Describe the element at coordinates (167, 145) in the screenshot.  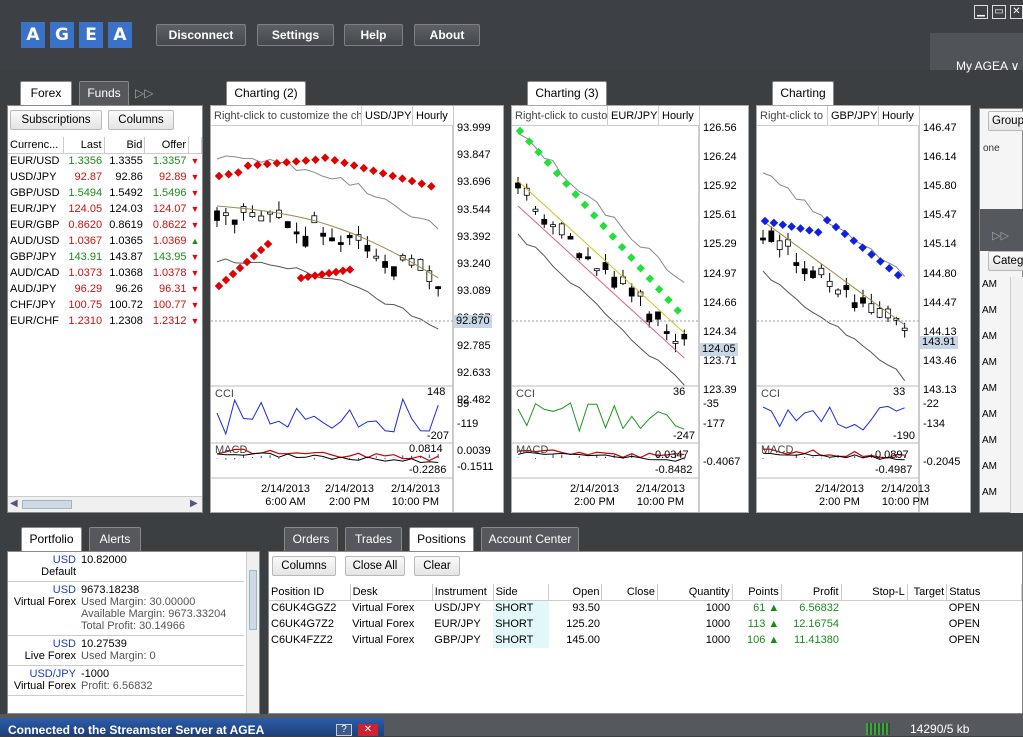
I see `column-header: Offer` at that location.